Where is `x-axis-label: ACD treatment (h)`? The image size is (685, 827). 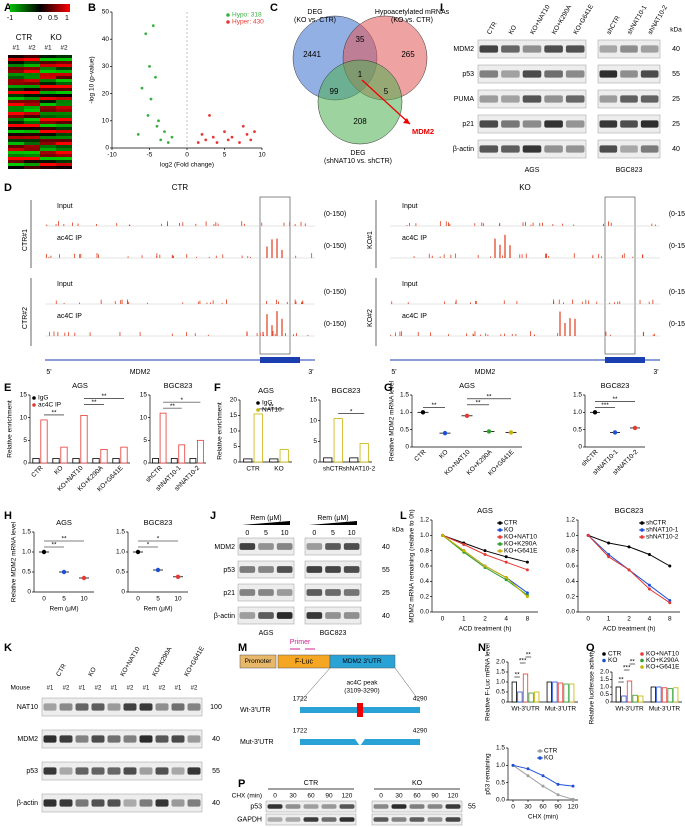 x-axis-label: ACD treatment (h) is located at coordinates (629, 629).